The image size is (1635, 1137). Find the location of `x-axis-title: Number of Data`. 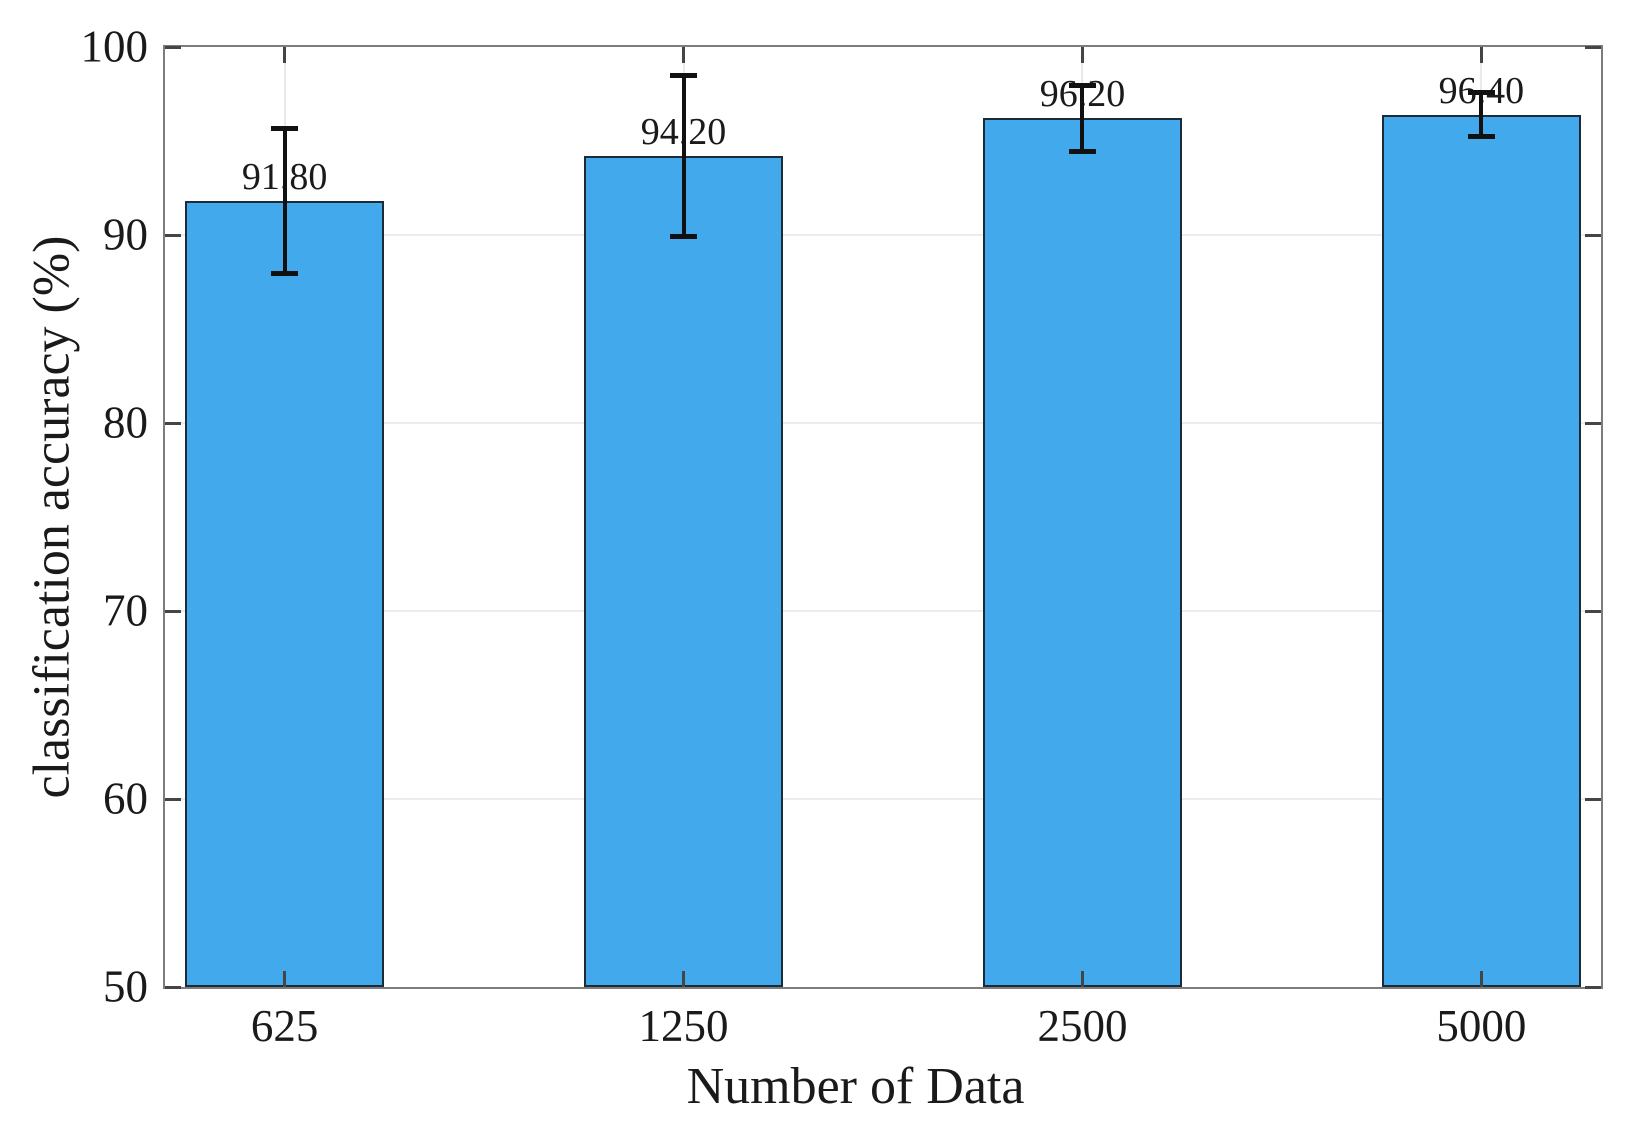

x-axis-title: Number of Data is located at coordinates (855, 1086).